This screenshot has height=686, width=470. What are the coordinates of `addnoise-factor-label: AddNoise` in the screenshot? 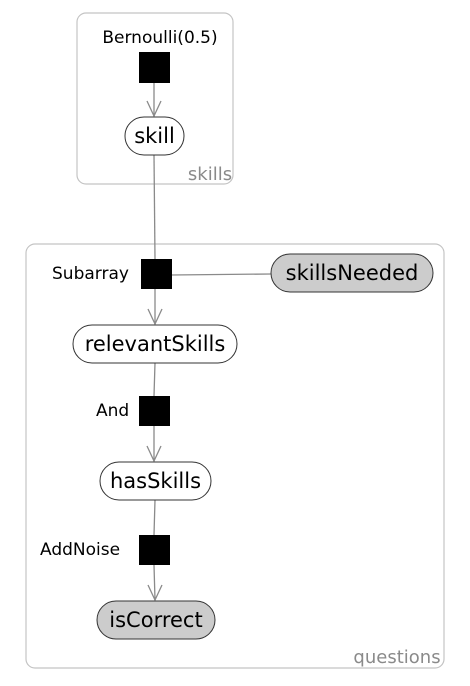 It's located at (80, 550).